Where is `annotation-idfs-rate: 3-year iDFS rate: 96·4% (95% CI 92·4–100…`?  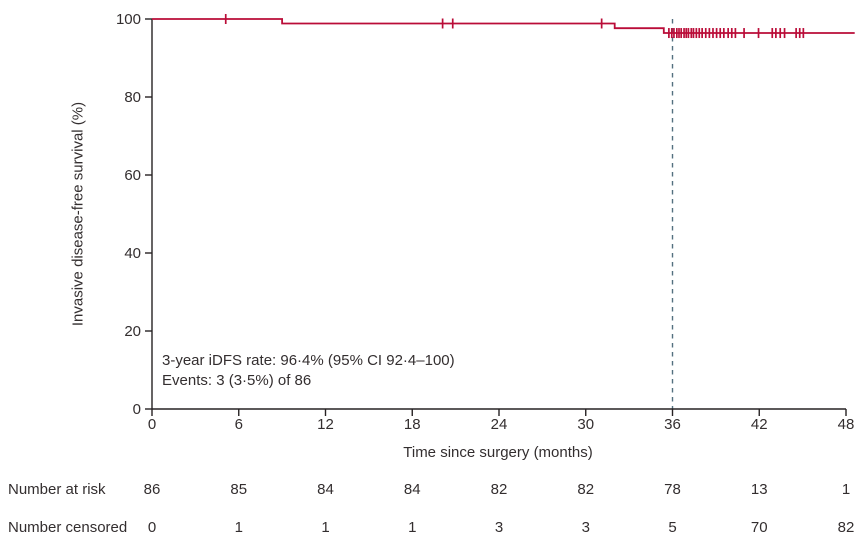 annotation-idfs-rate: 3-year iDFS rate: 96·4% (95% CI 92·4–100… is located at coordinates (308, 360).